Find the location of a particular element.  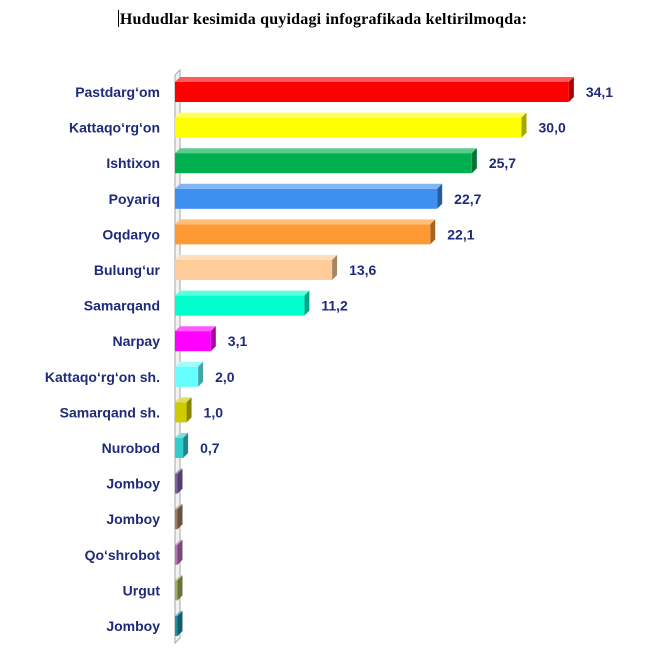

value-label: 22,7 is located at coordinates (467, 199).